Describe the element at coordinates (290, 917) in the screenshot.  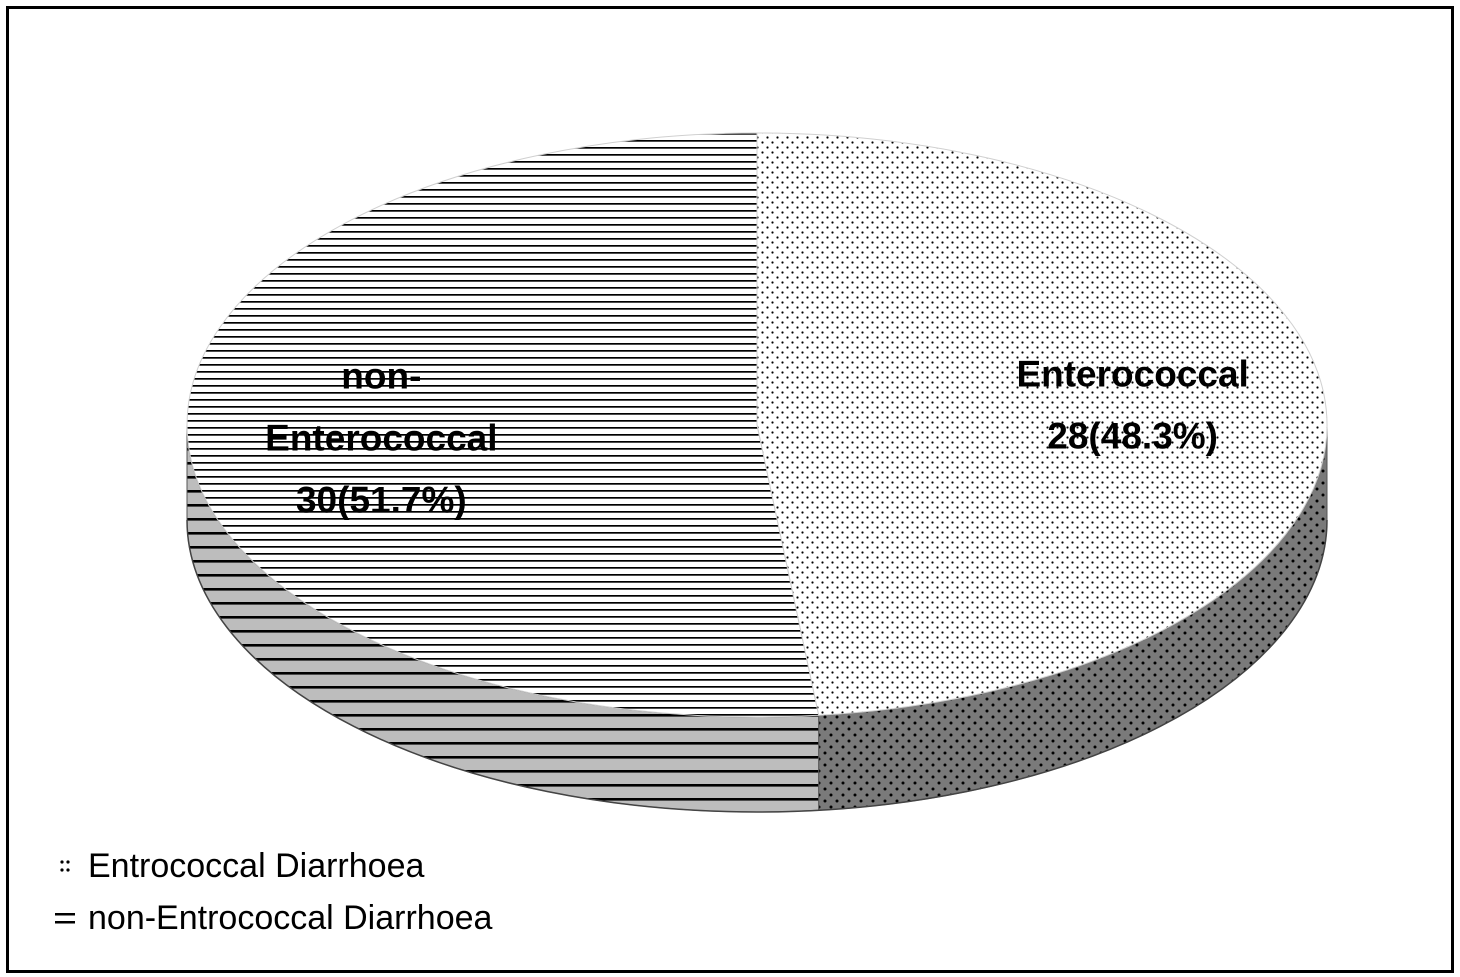
I see `legend-label-non-enterococcal: non-Entrococcal Diarrhoea` at that location.